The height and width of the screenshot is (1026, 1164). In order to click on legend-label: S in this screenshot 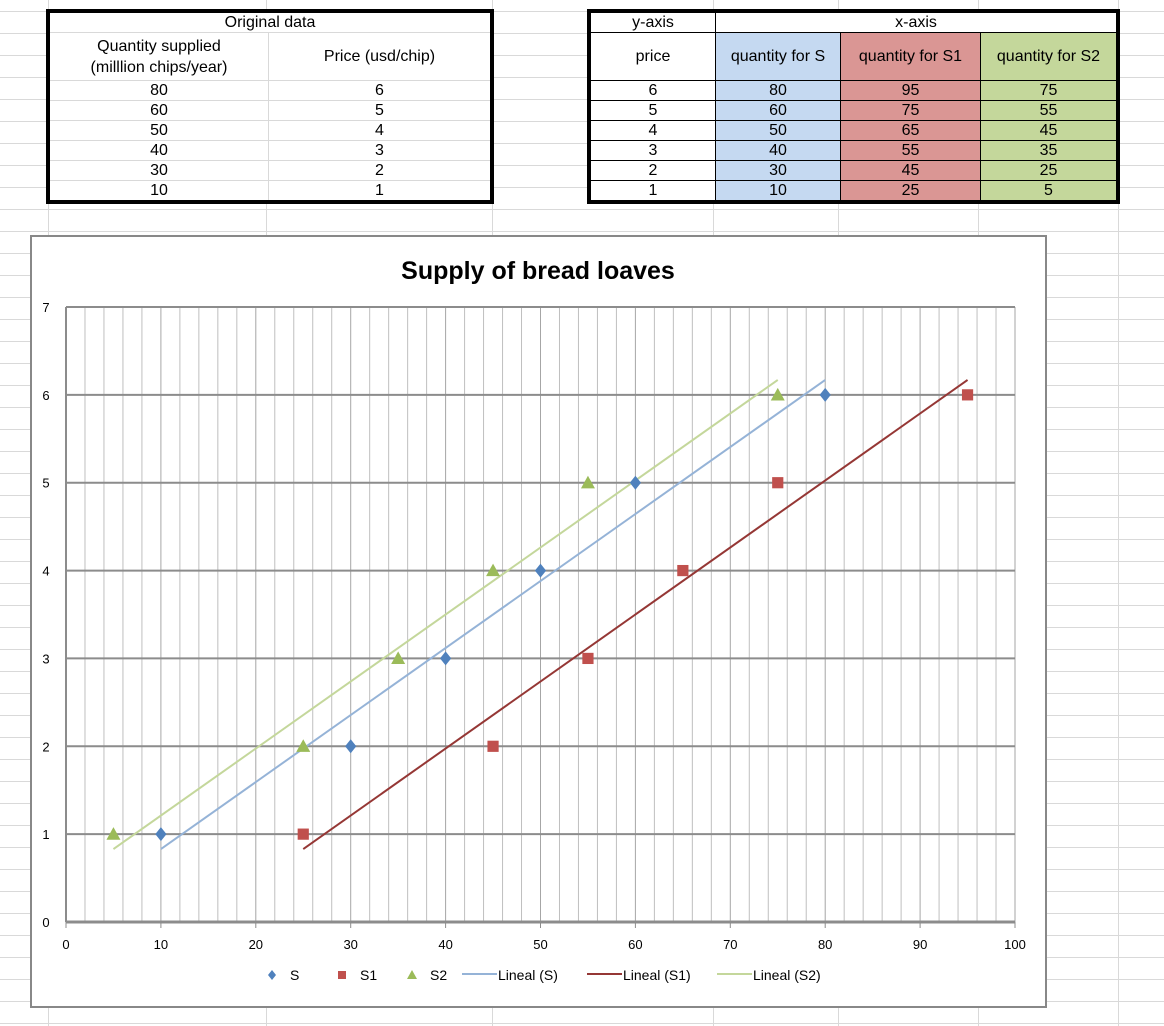, I will do `click(294, 975)`.